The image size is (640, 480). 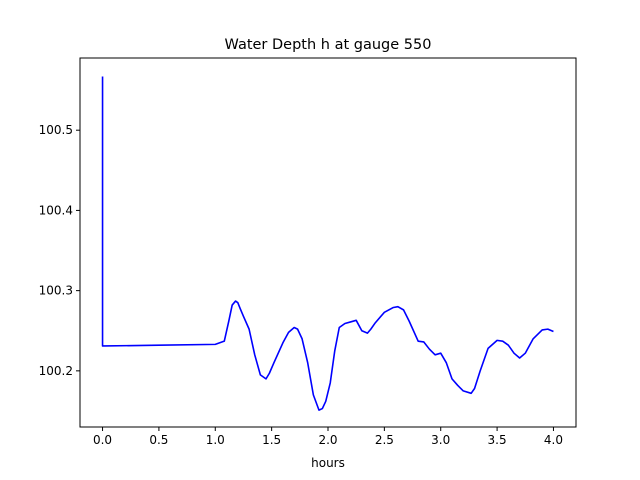 What do you see at coordinates (56, 371) in the screenshot?
I see `y-tick-label: 100.2` at bounding box center [56, 371].